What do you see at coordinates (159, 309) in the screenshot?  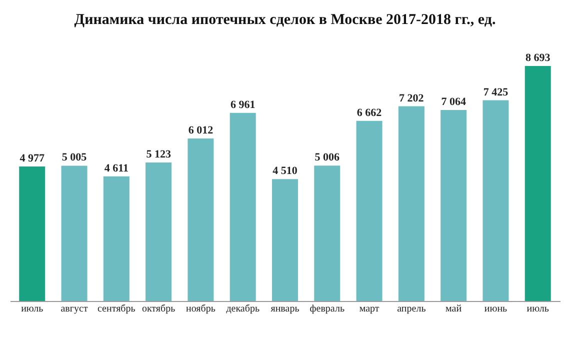 I see `x-tick-label: октябрь` at bounding box center [159, 309].